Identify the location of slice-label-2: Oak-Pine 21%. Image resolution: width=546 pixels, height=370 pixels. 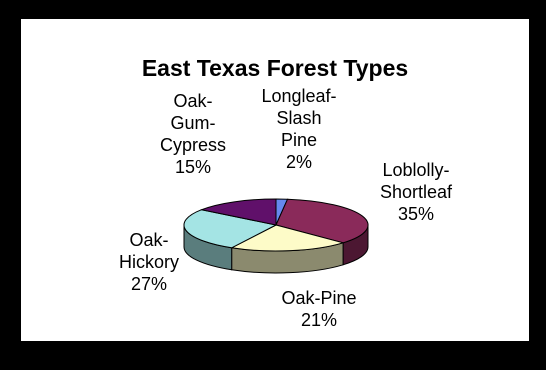
(319, 309).